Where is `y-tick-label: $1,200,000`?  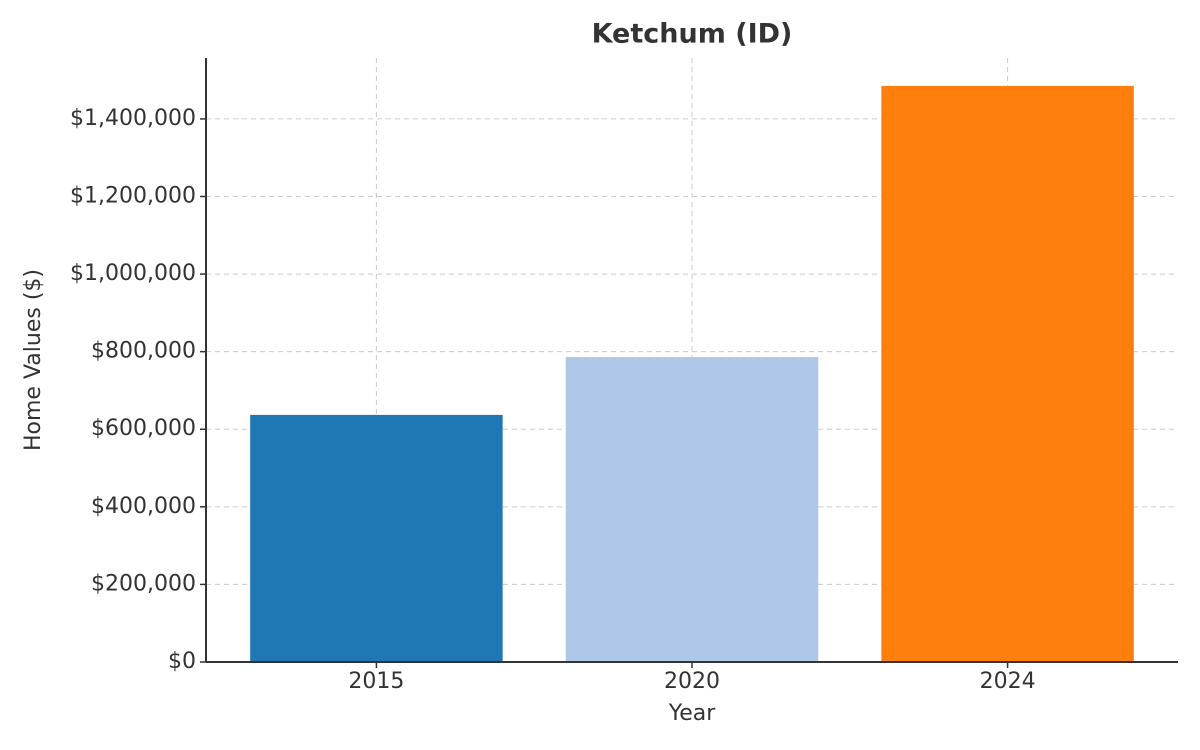 y-tick-label: $1,200,000 is located at coordinates (133, 195).